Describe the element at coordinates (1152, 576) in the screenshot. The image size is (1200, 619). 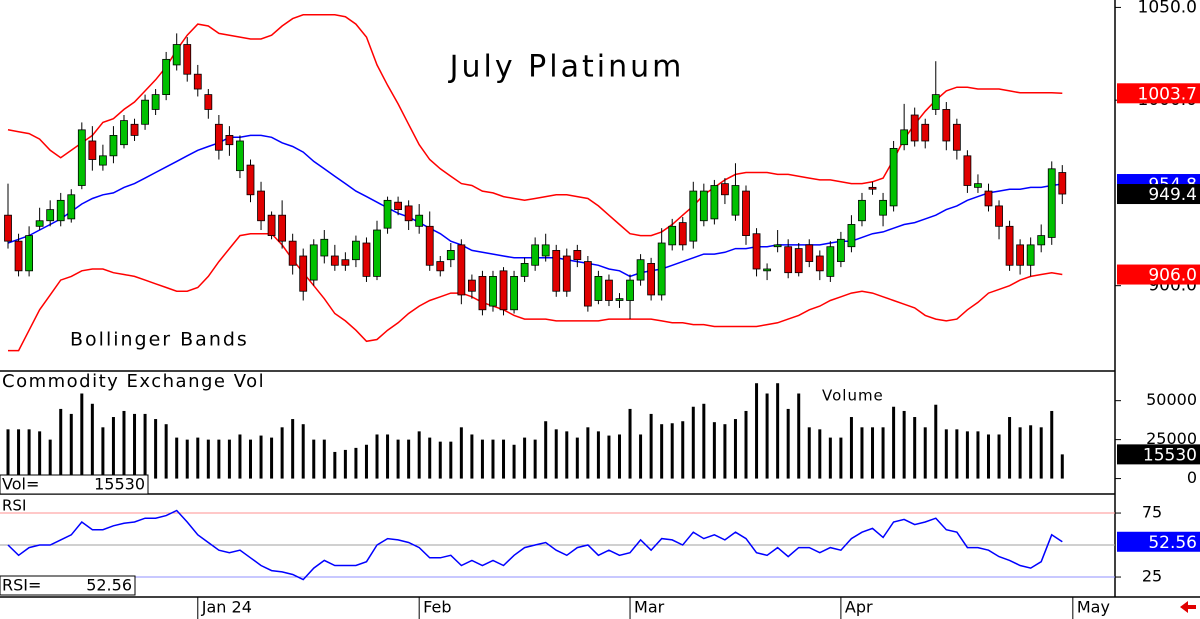
I see `y-tick-label: 25` at that location.